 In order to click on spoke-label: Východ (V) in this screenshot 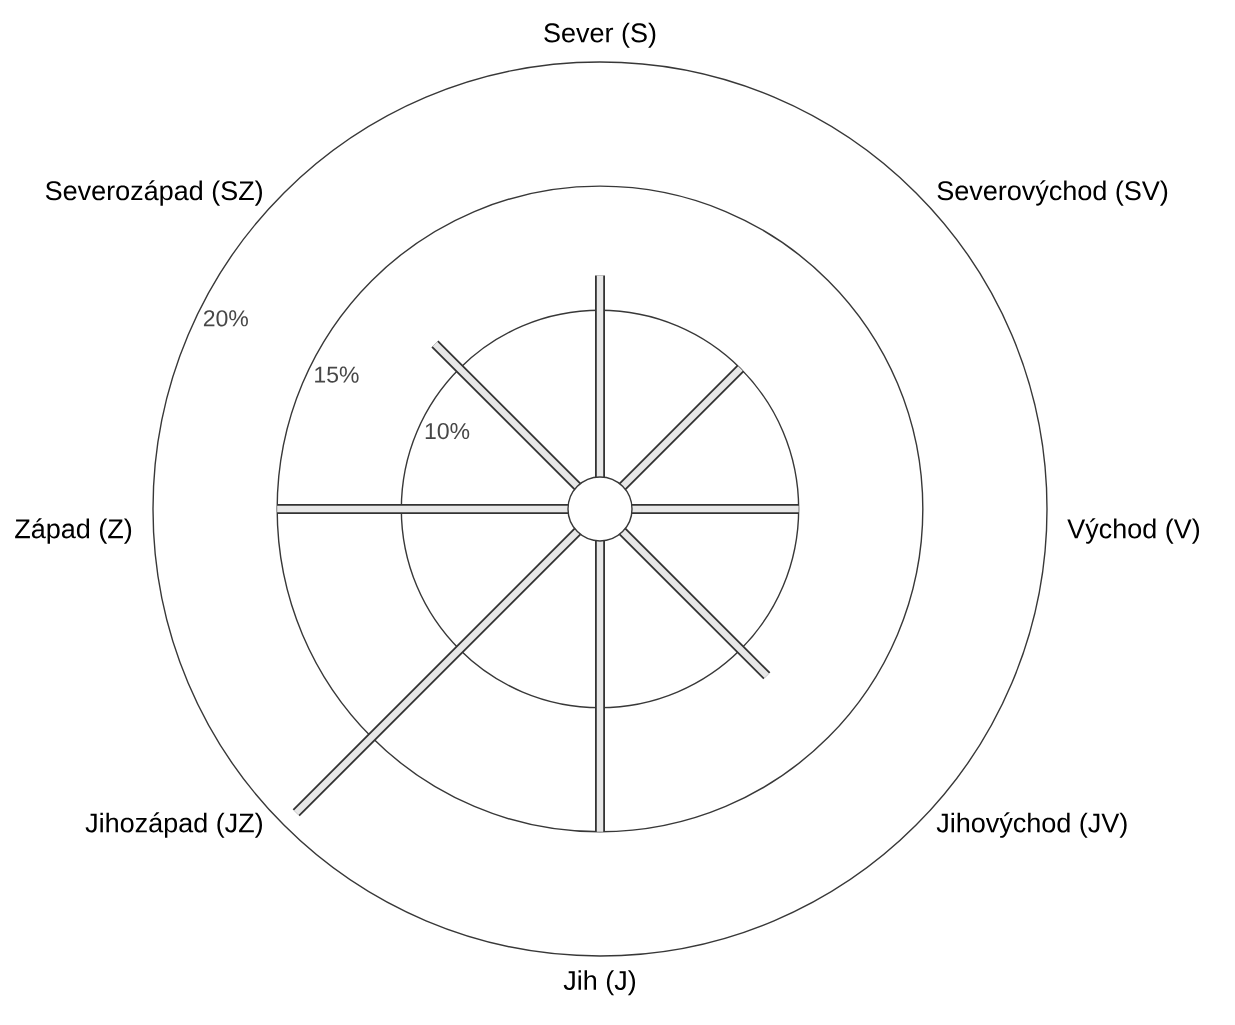, I will do `click(1133, 531)`.